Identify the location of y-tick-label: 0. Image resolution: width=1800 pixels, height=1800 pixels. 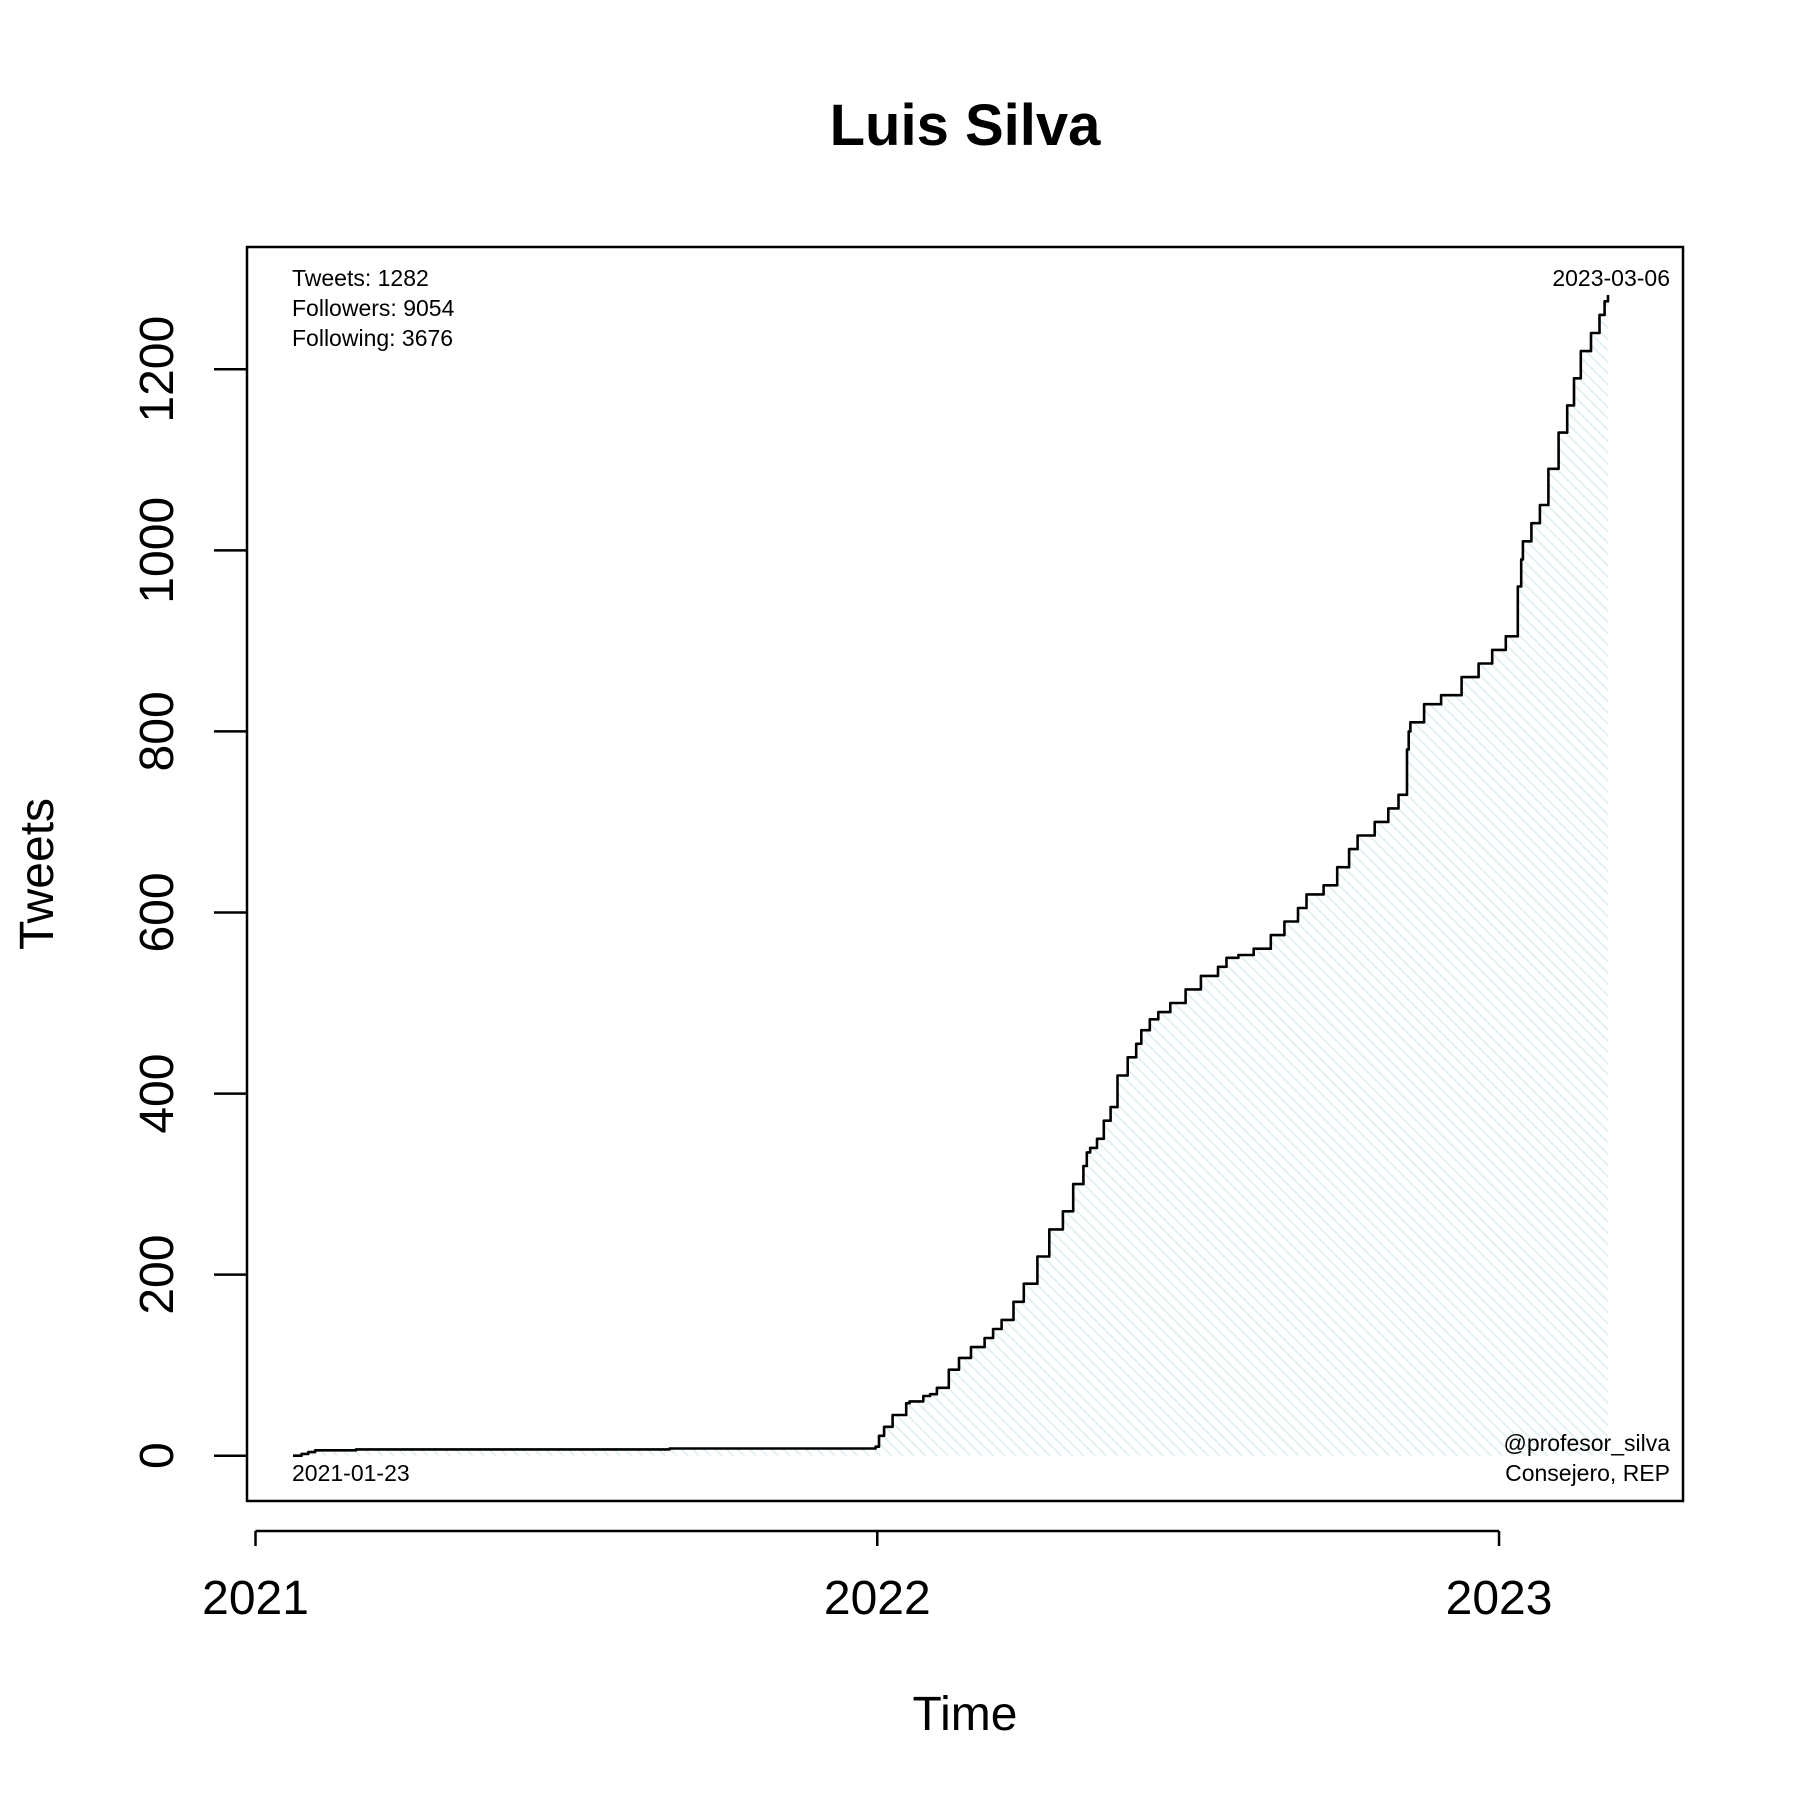
(157, 1455).